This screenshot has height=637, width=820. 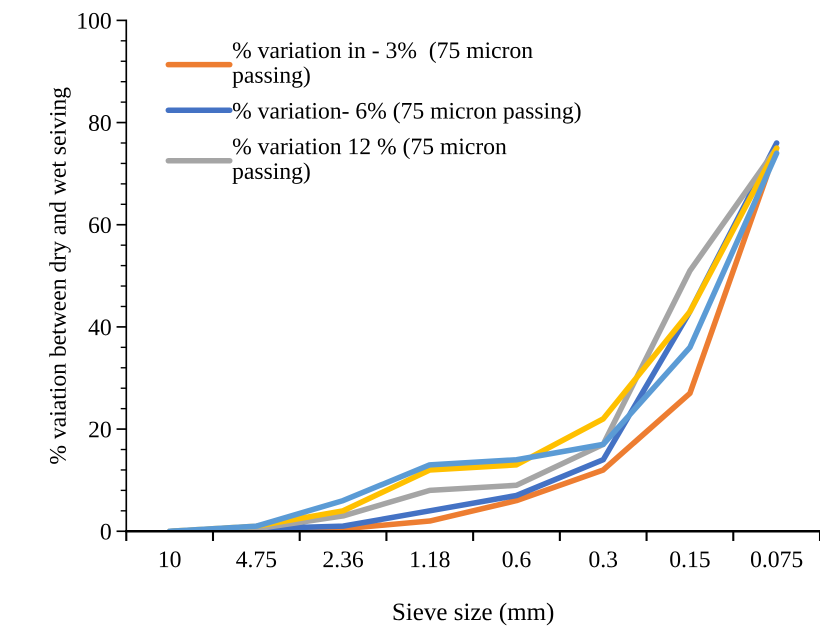 What do you see at coordinates (94, 20) in the screenshot?
I see `y-tick-label: 100` at bounding box center [94, 20].